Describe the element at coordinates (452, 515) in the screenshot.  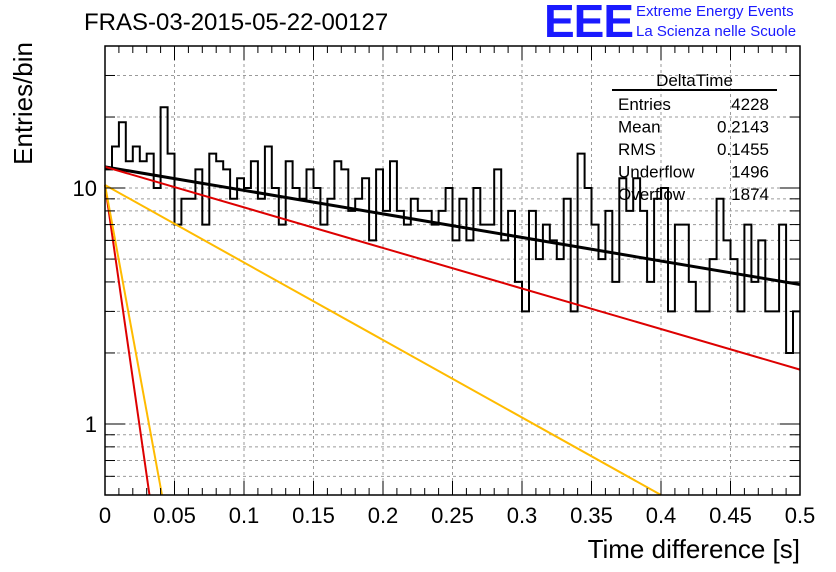
I see `x-tick-label: 0.25` at that location.